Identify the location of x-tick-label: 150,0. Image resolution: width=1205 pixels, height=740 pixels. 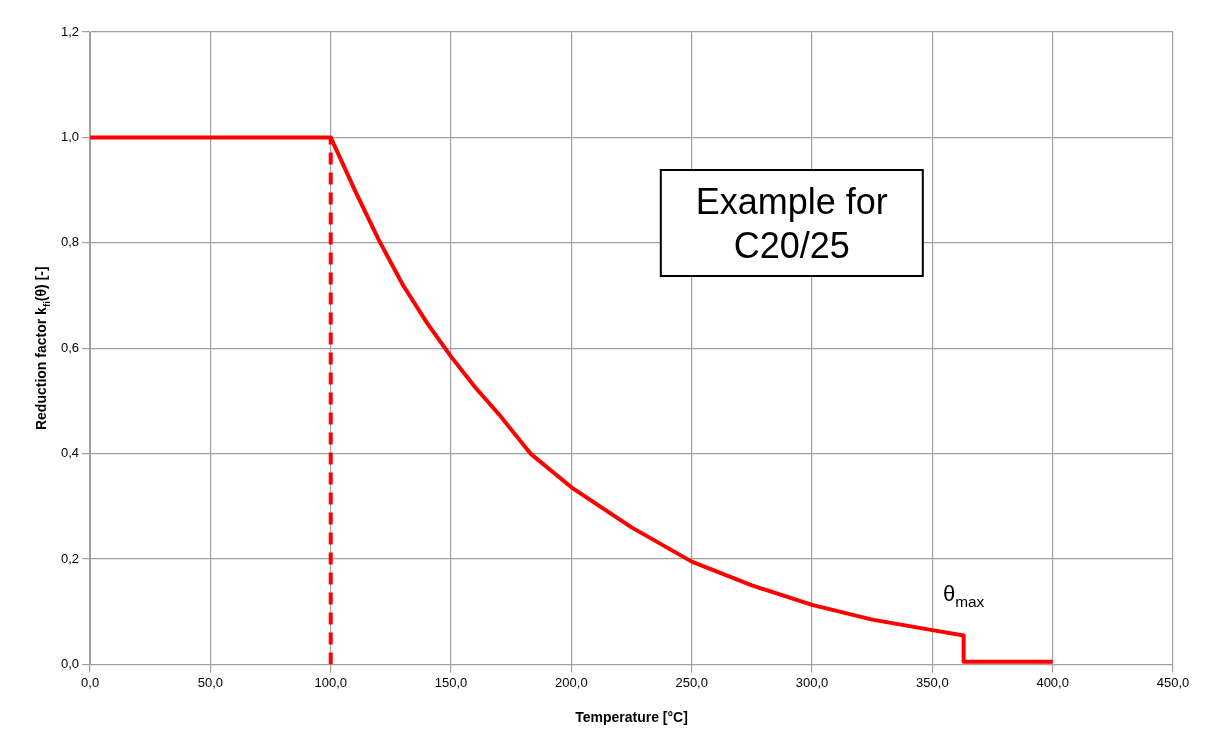
(451, 682).